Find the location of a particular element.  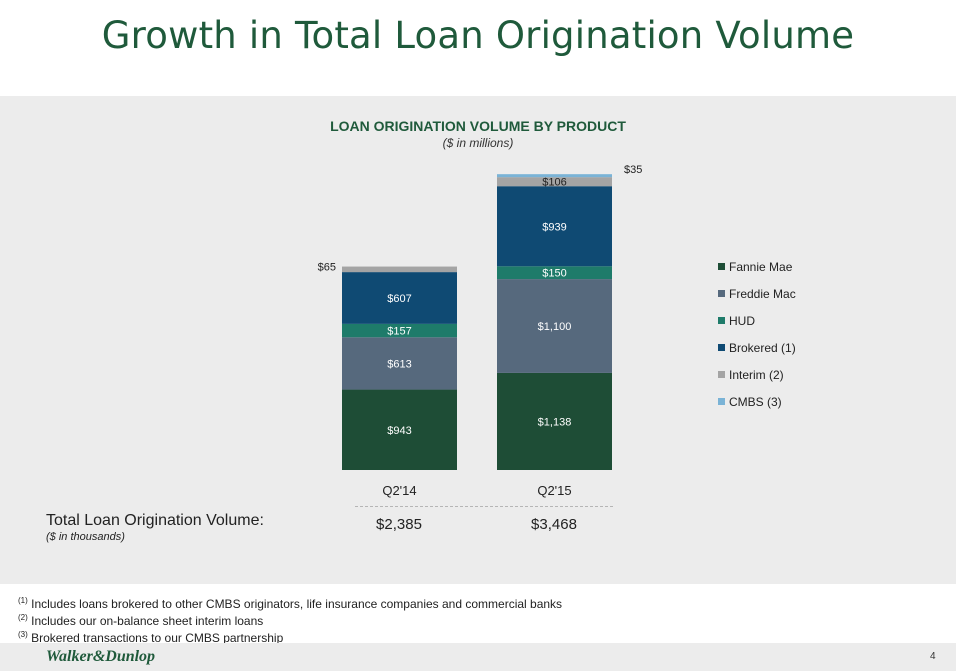

data-label: $607 is located at coordinates (399, 299).